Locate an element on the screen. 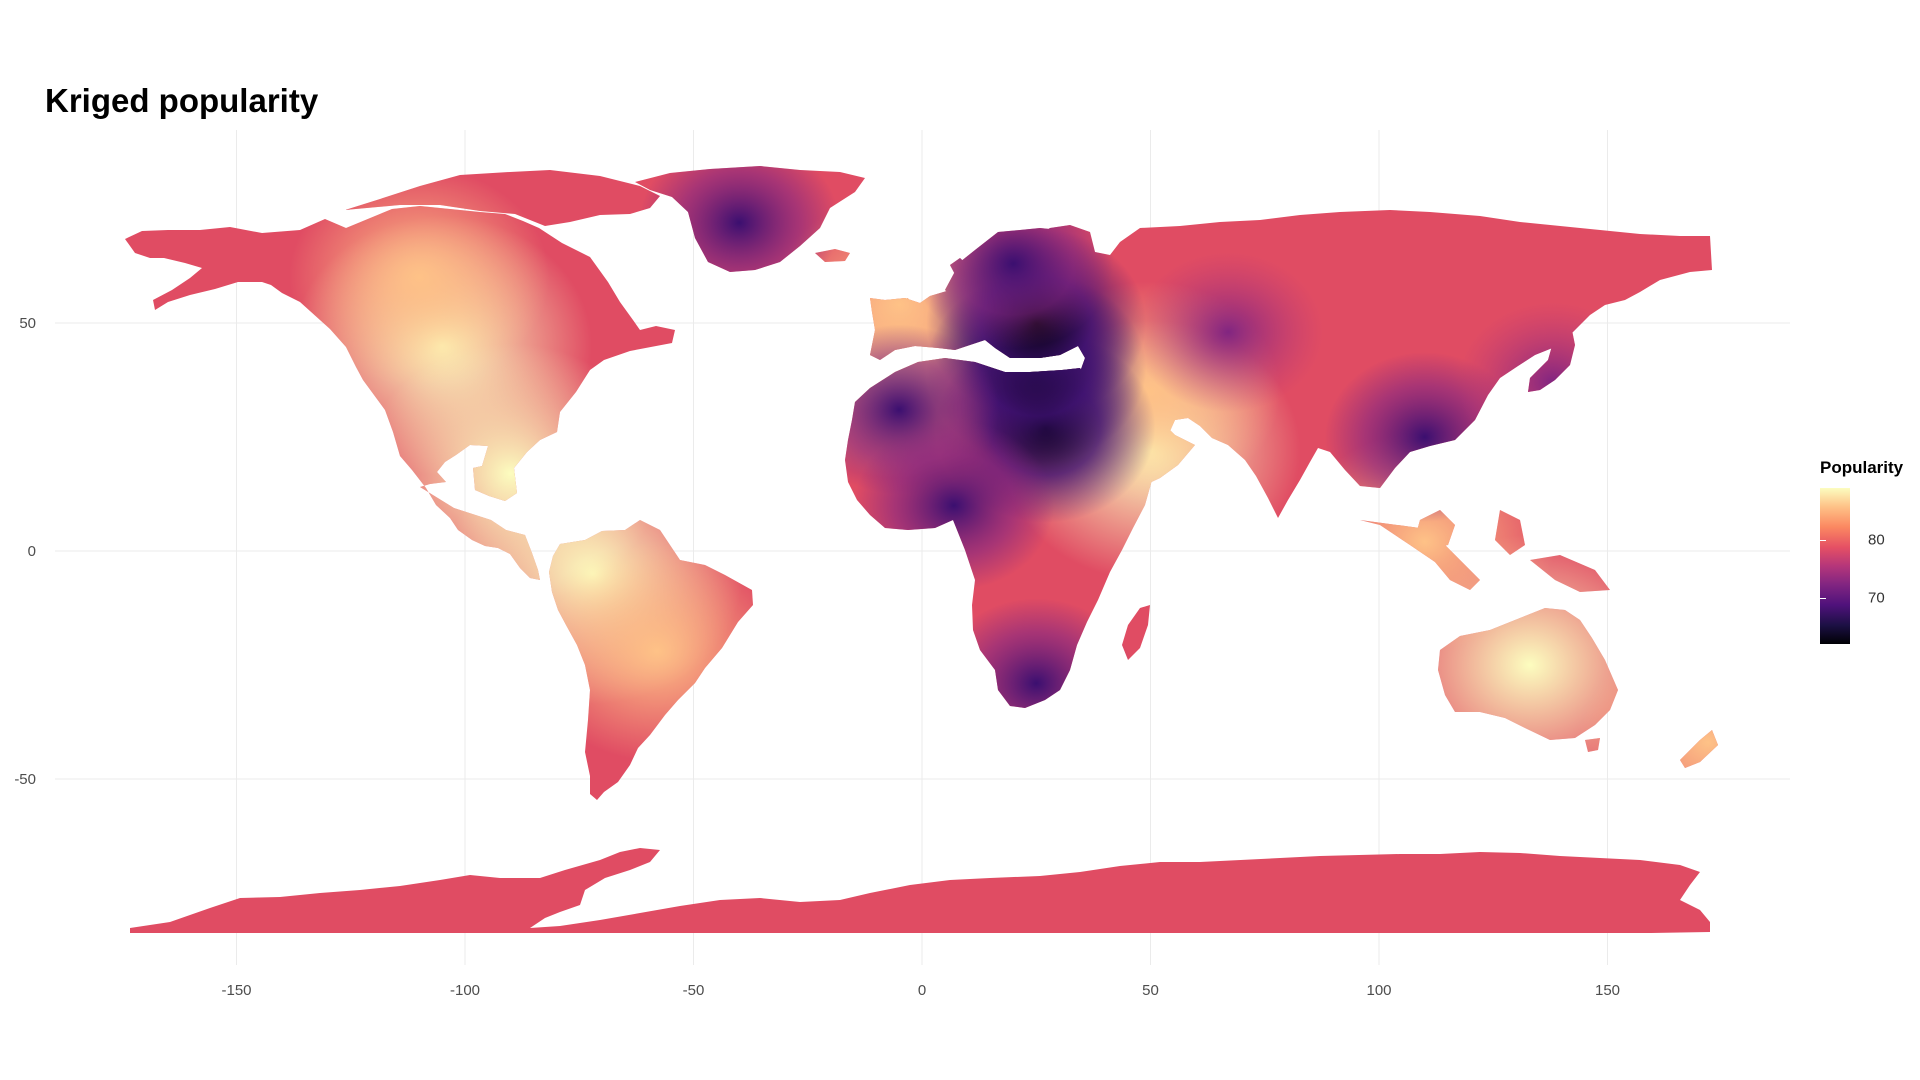  x-tick-label: -50 is located at coordinates (694, 990).